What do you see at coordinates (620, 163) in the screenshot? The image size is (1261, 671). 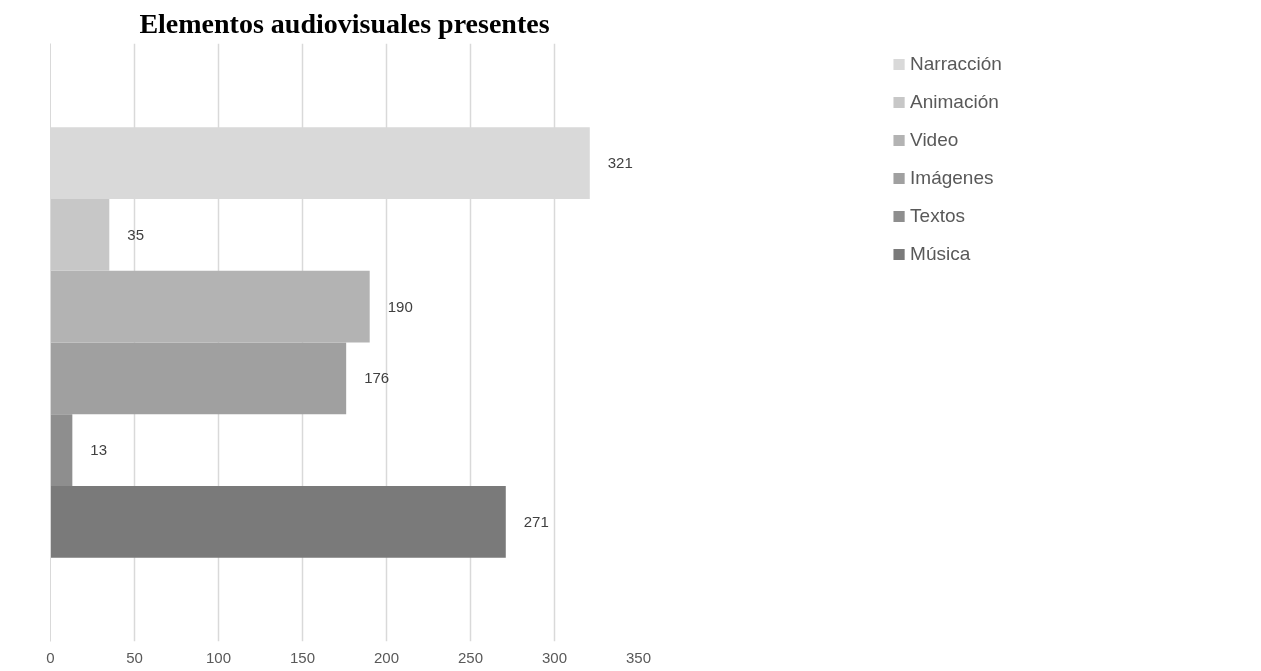 I see `data-label: 321` at bounding box center [620, 163].